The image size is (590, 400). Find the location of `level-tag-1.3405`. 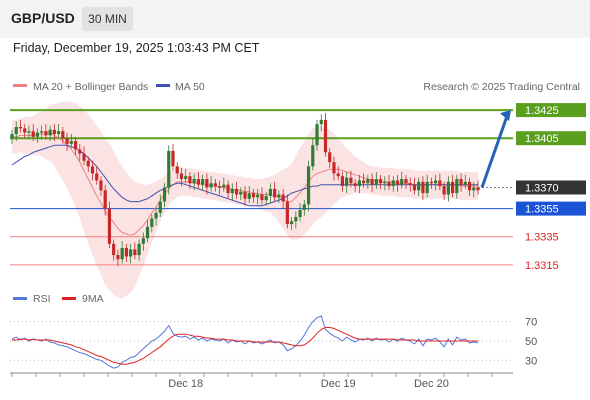

level-tag-1.3405 is located at coordinates (551, 138).